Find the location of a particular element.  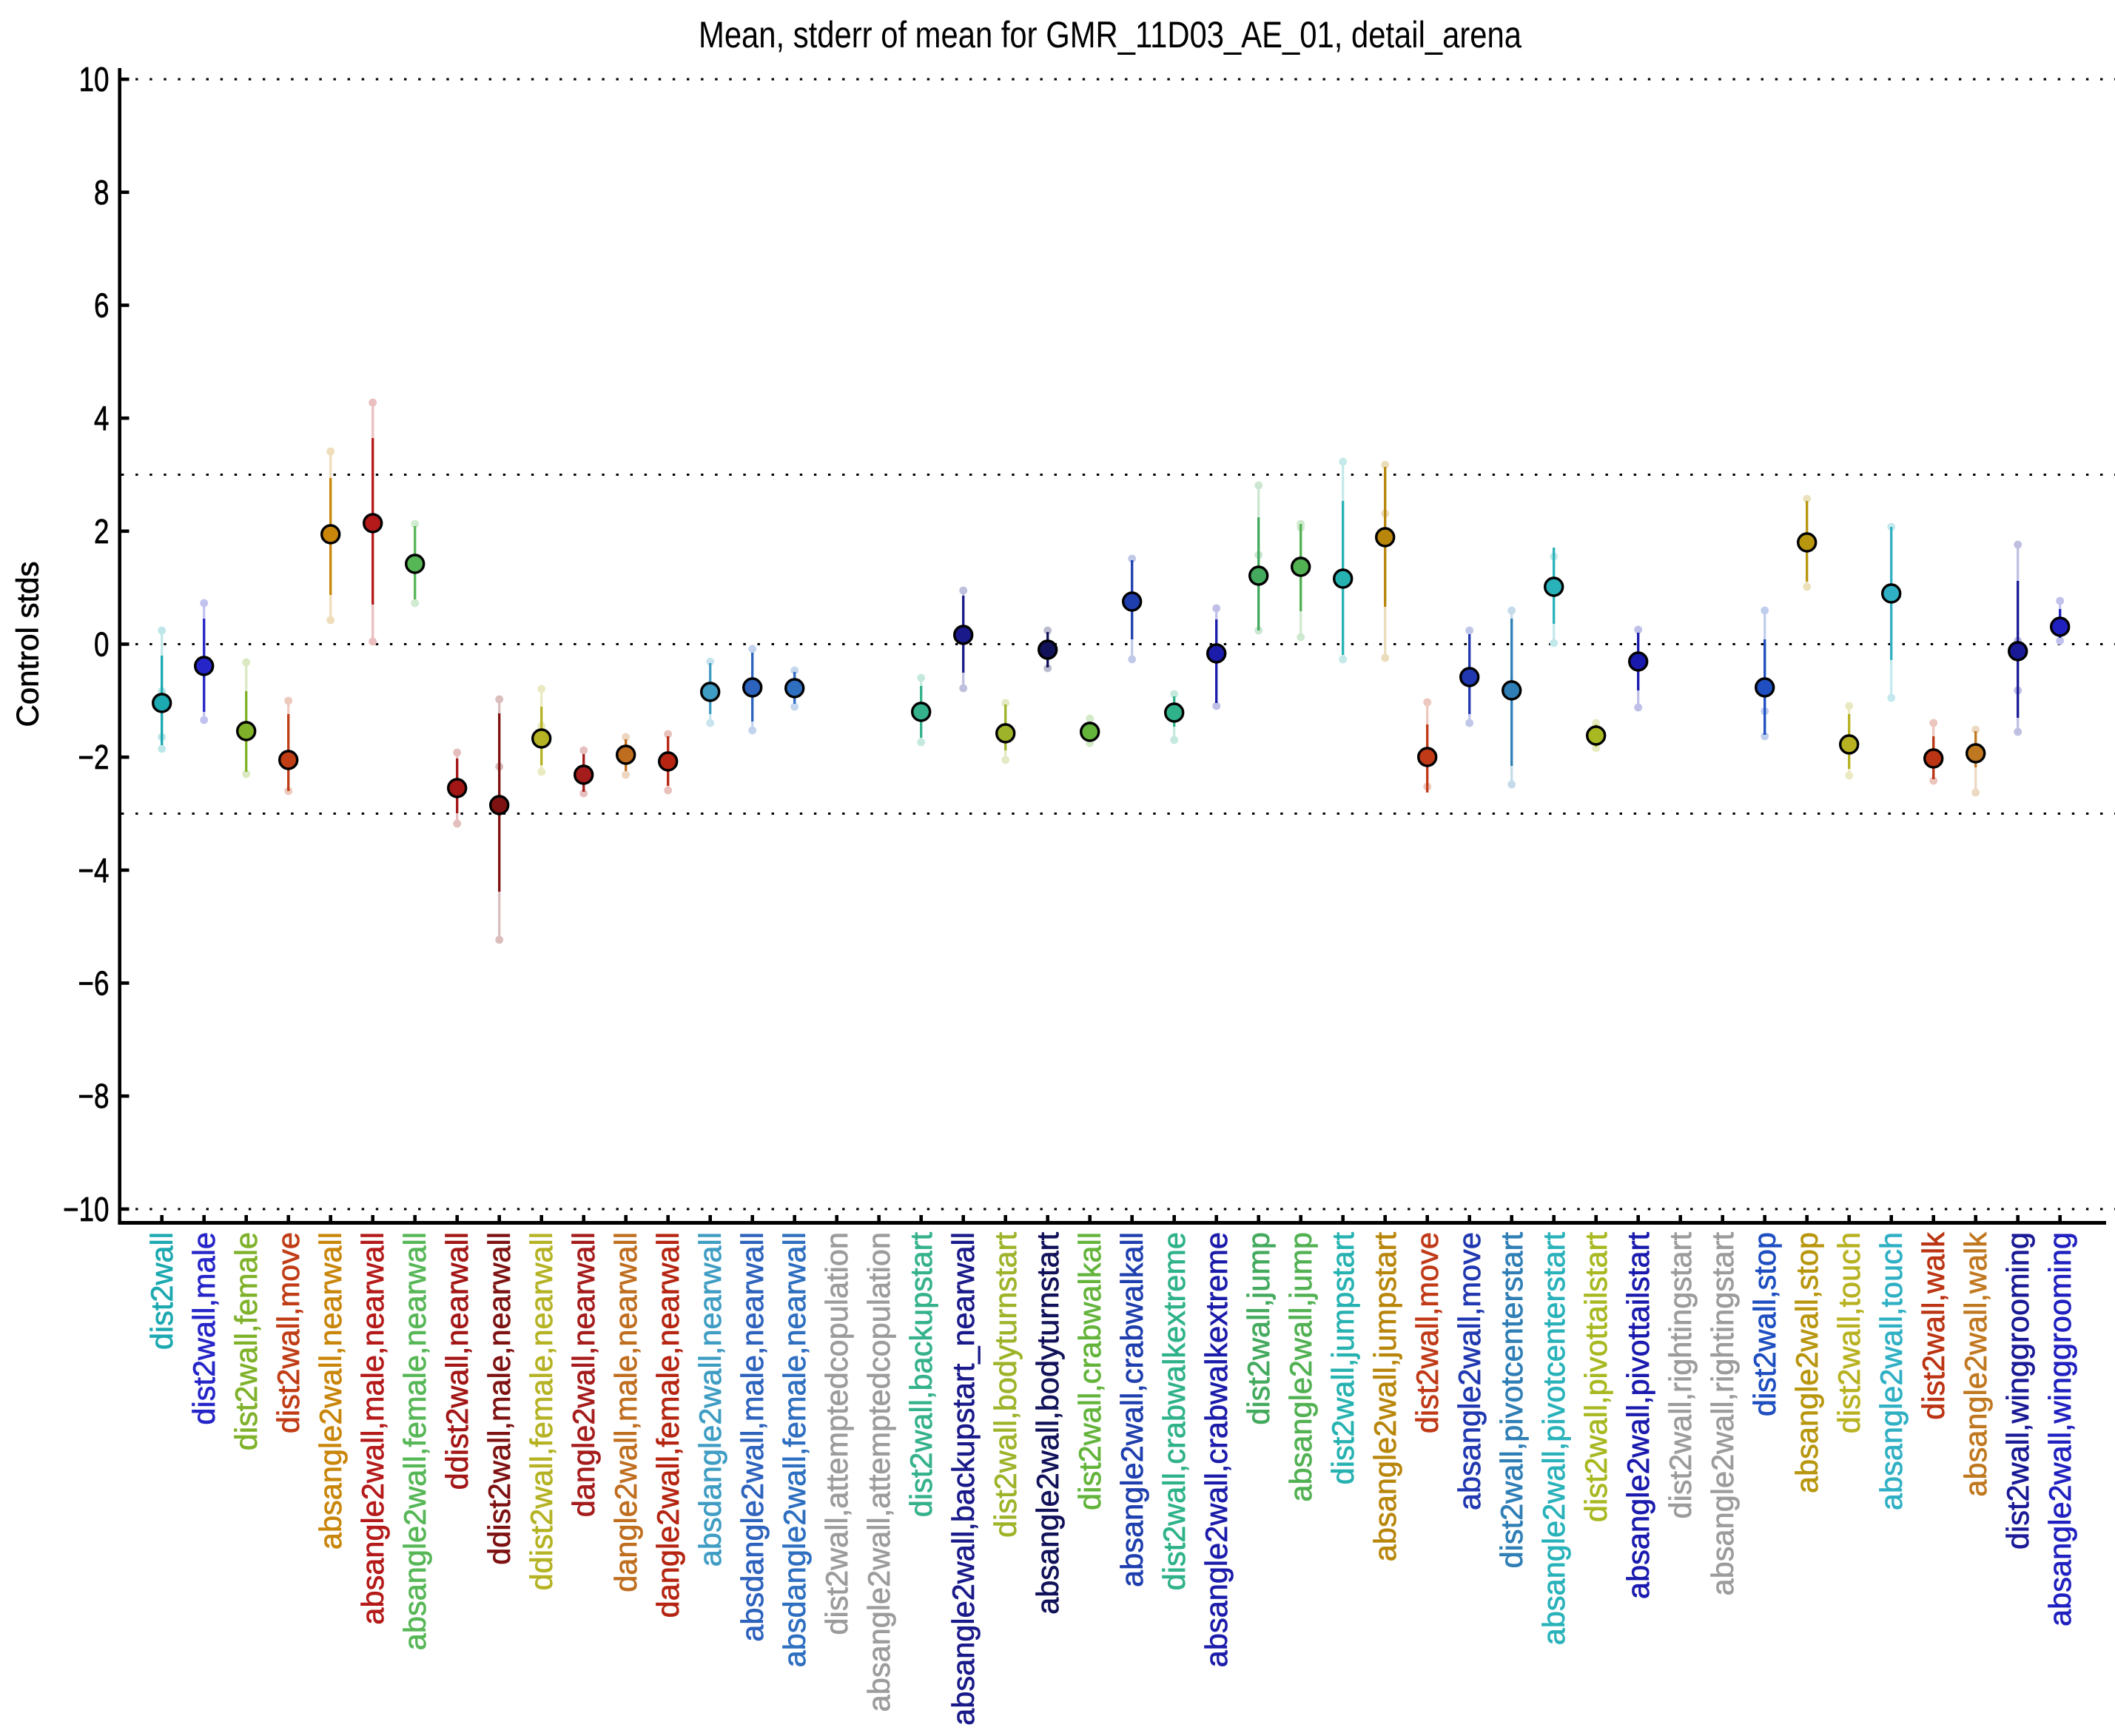

svg-text: −10 is located at coordinates (86, 1209).